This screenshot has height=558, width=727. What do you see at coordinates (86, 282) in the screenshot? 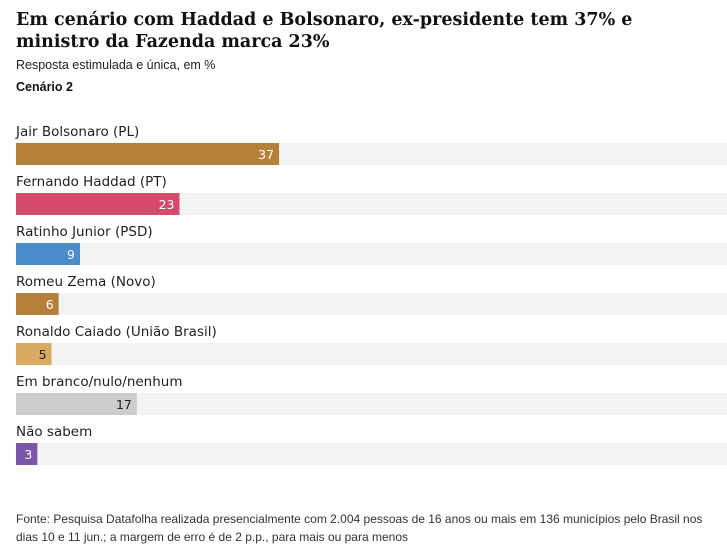
I see `category-label: Romeu Zema (Novo)` at bounding box center [86, 282].